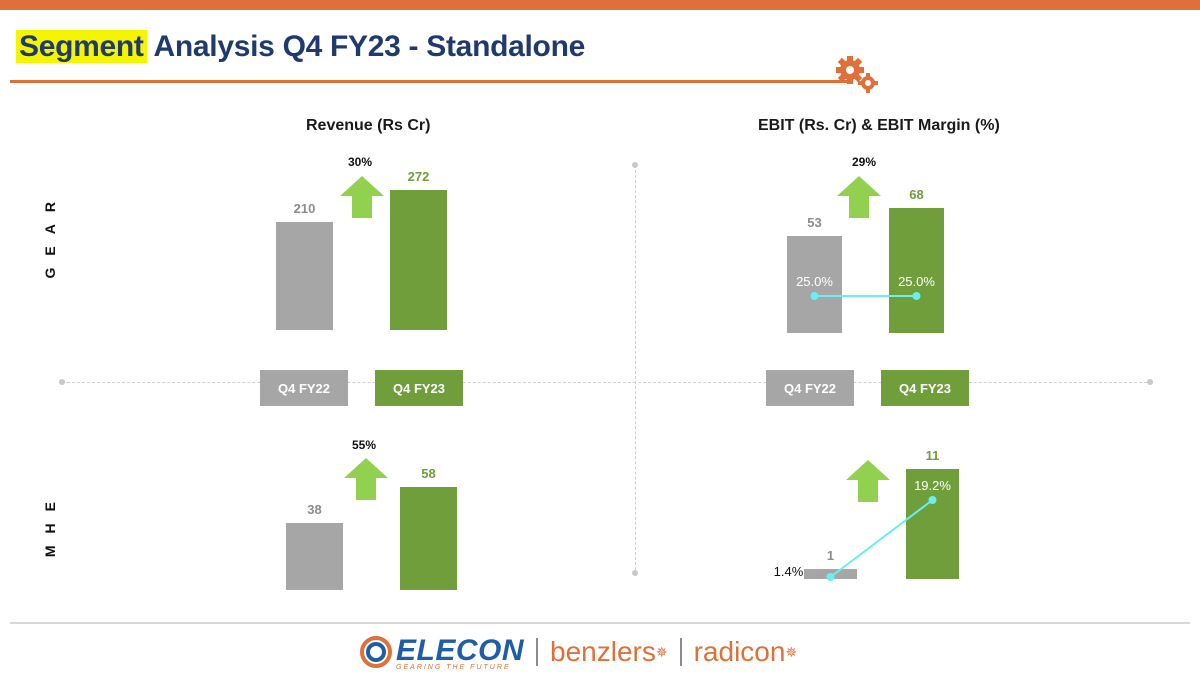  What do you see at coordinates (304, 275) in the screenshot?
I see `gear-revenue-bar-prior` at bounding box center [304, 275].